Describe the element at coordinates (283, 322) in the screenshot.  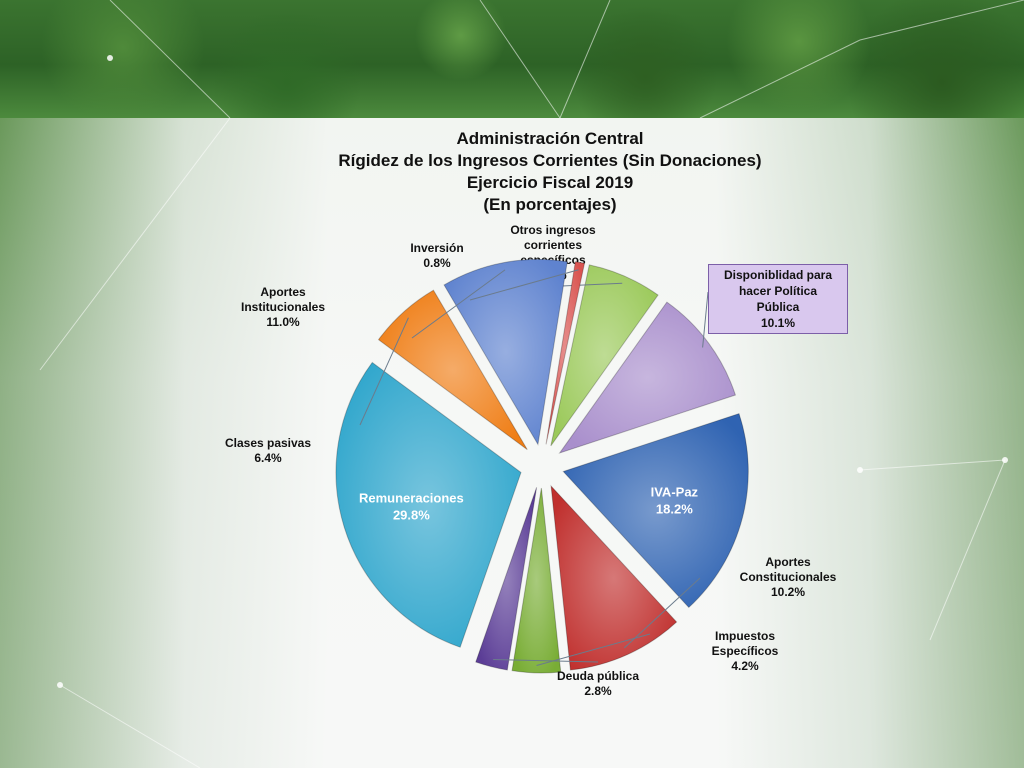
I see `slice-value-label: 11.0%` at that location.